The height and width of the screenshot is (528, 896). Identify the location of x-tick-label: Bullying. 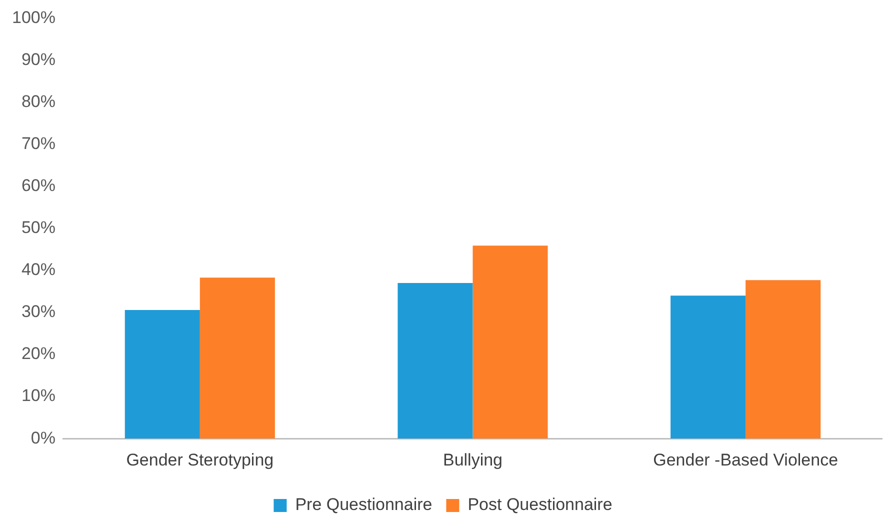
(472, 460).